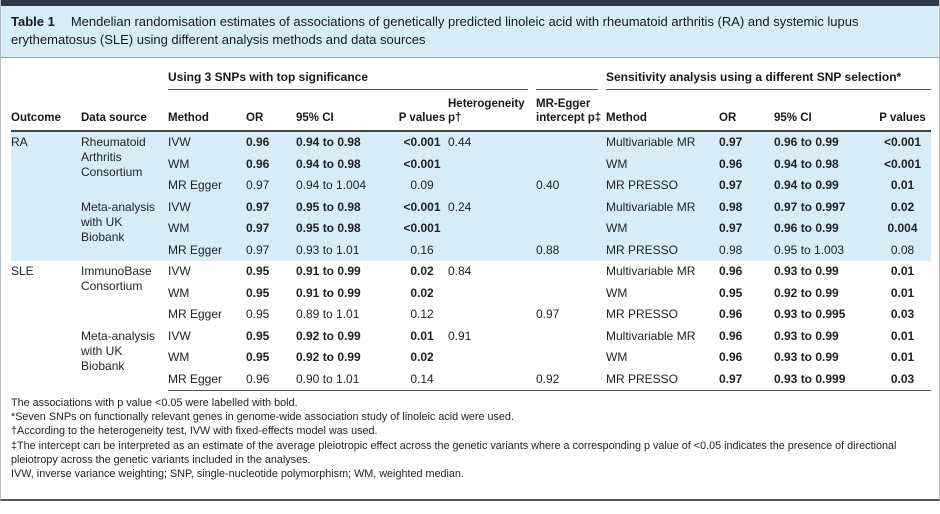 The image size is (940, 514). Describe the element at coordinates (571, 250) in the screenshot. I see `mr-egger-intercept-p-cell: 0.88` at that location.